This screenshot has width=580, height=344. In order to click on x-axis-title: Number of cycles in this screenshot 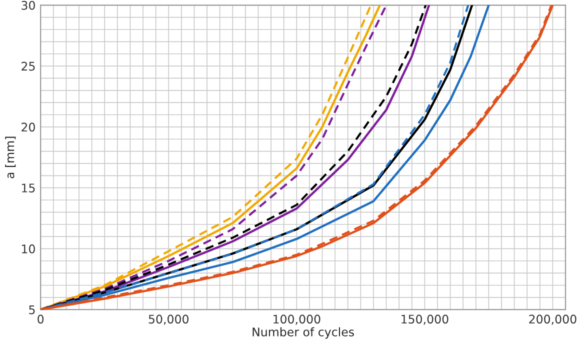, I will do `click(303, 333)`.